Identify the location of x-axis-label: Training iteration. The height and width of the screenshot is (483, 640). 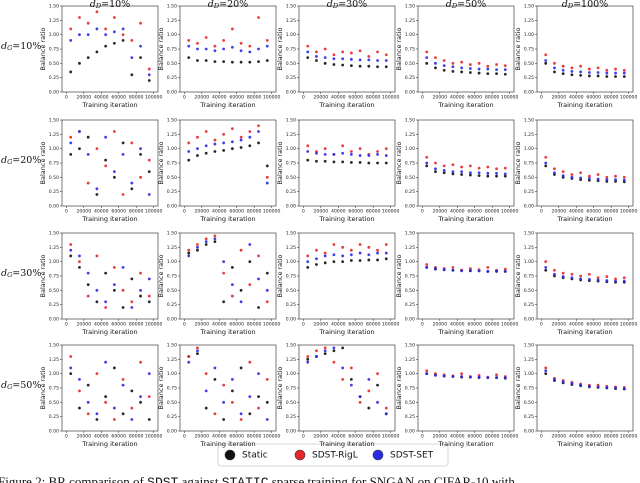
(346, 332).